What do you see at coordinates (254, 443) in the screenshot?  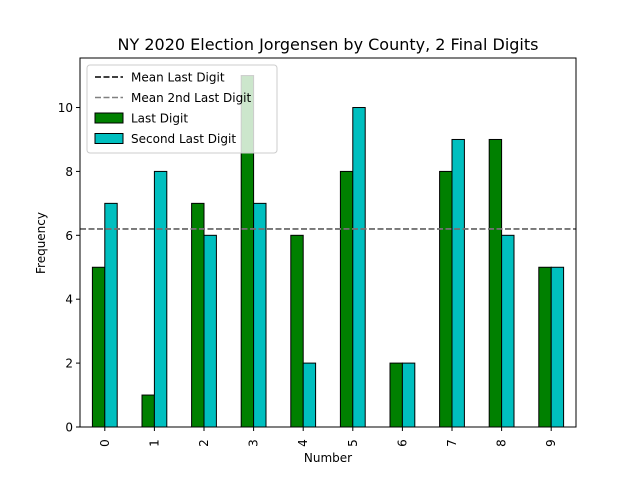 I see `x-tick-label-3: 3` at bounding box center [254, 443].